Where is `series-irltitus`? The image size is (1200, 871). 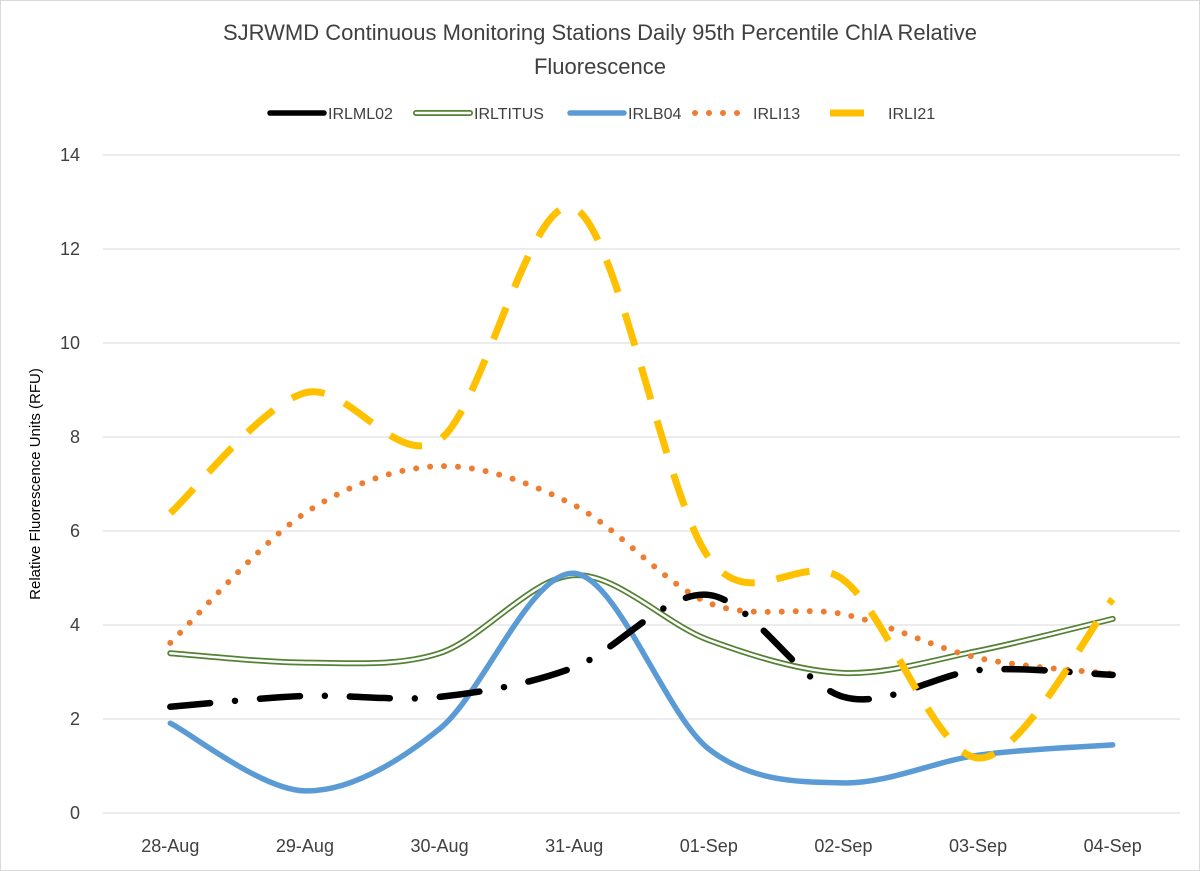 series-irltitus is located at coordinates (641, 624).